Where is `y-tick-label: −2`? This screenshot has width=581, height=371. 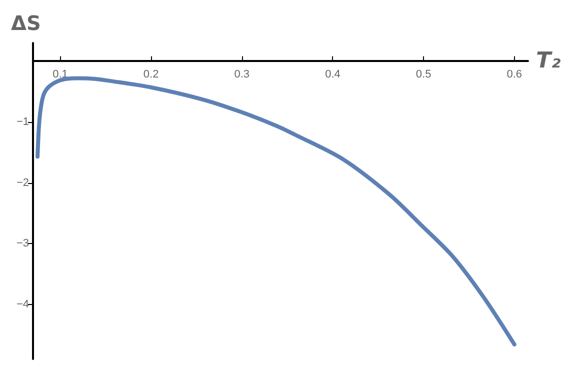
y-tick-label: −2 is located at coordinates (22, 182).